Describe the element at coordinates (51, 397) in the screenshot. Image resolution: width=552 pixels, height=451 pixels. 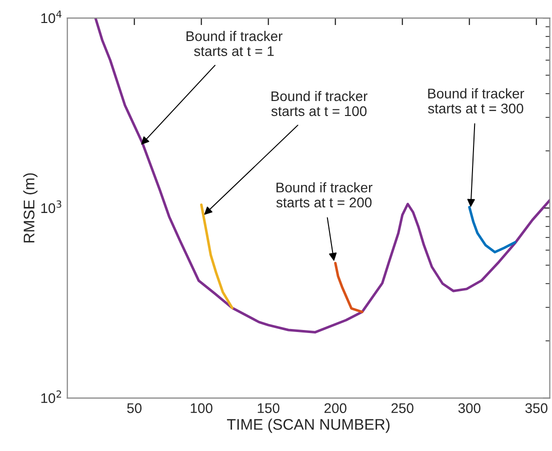
I see `y-tick-label: 10$^{2}$` at that location.